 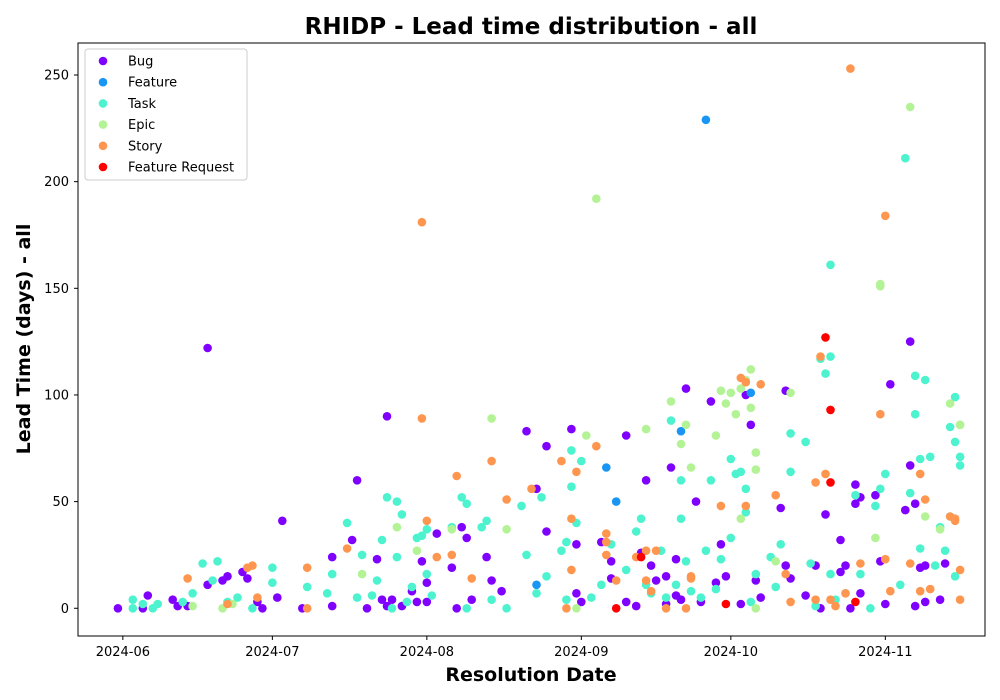 I want to click on legend-marker-feature, so click(x=103, y=82).